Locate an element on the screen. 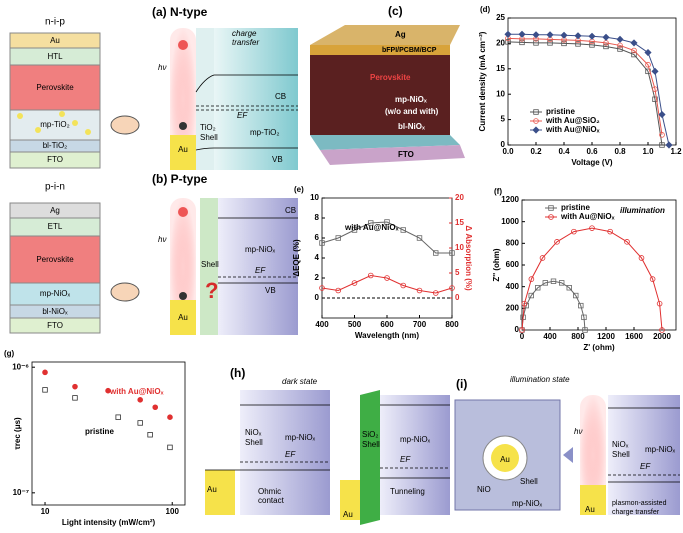  label: NiO is located at coordinates (484, 489).